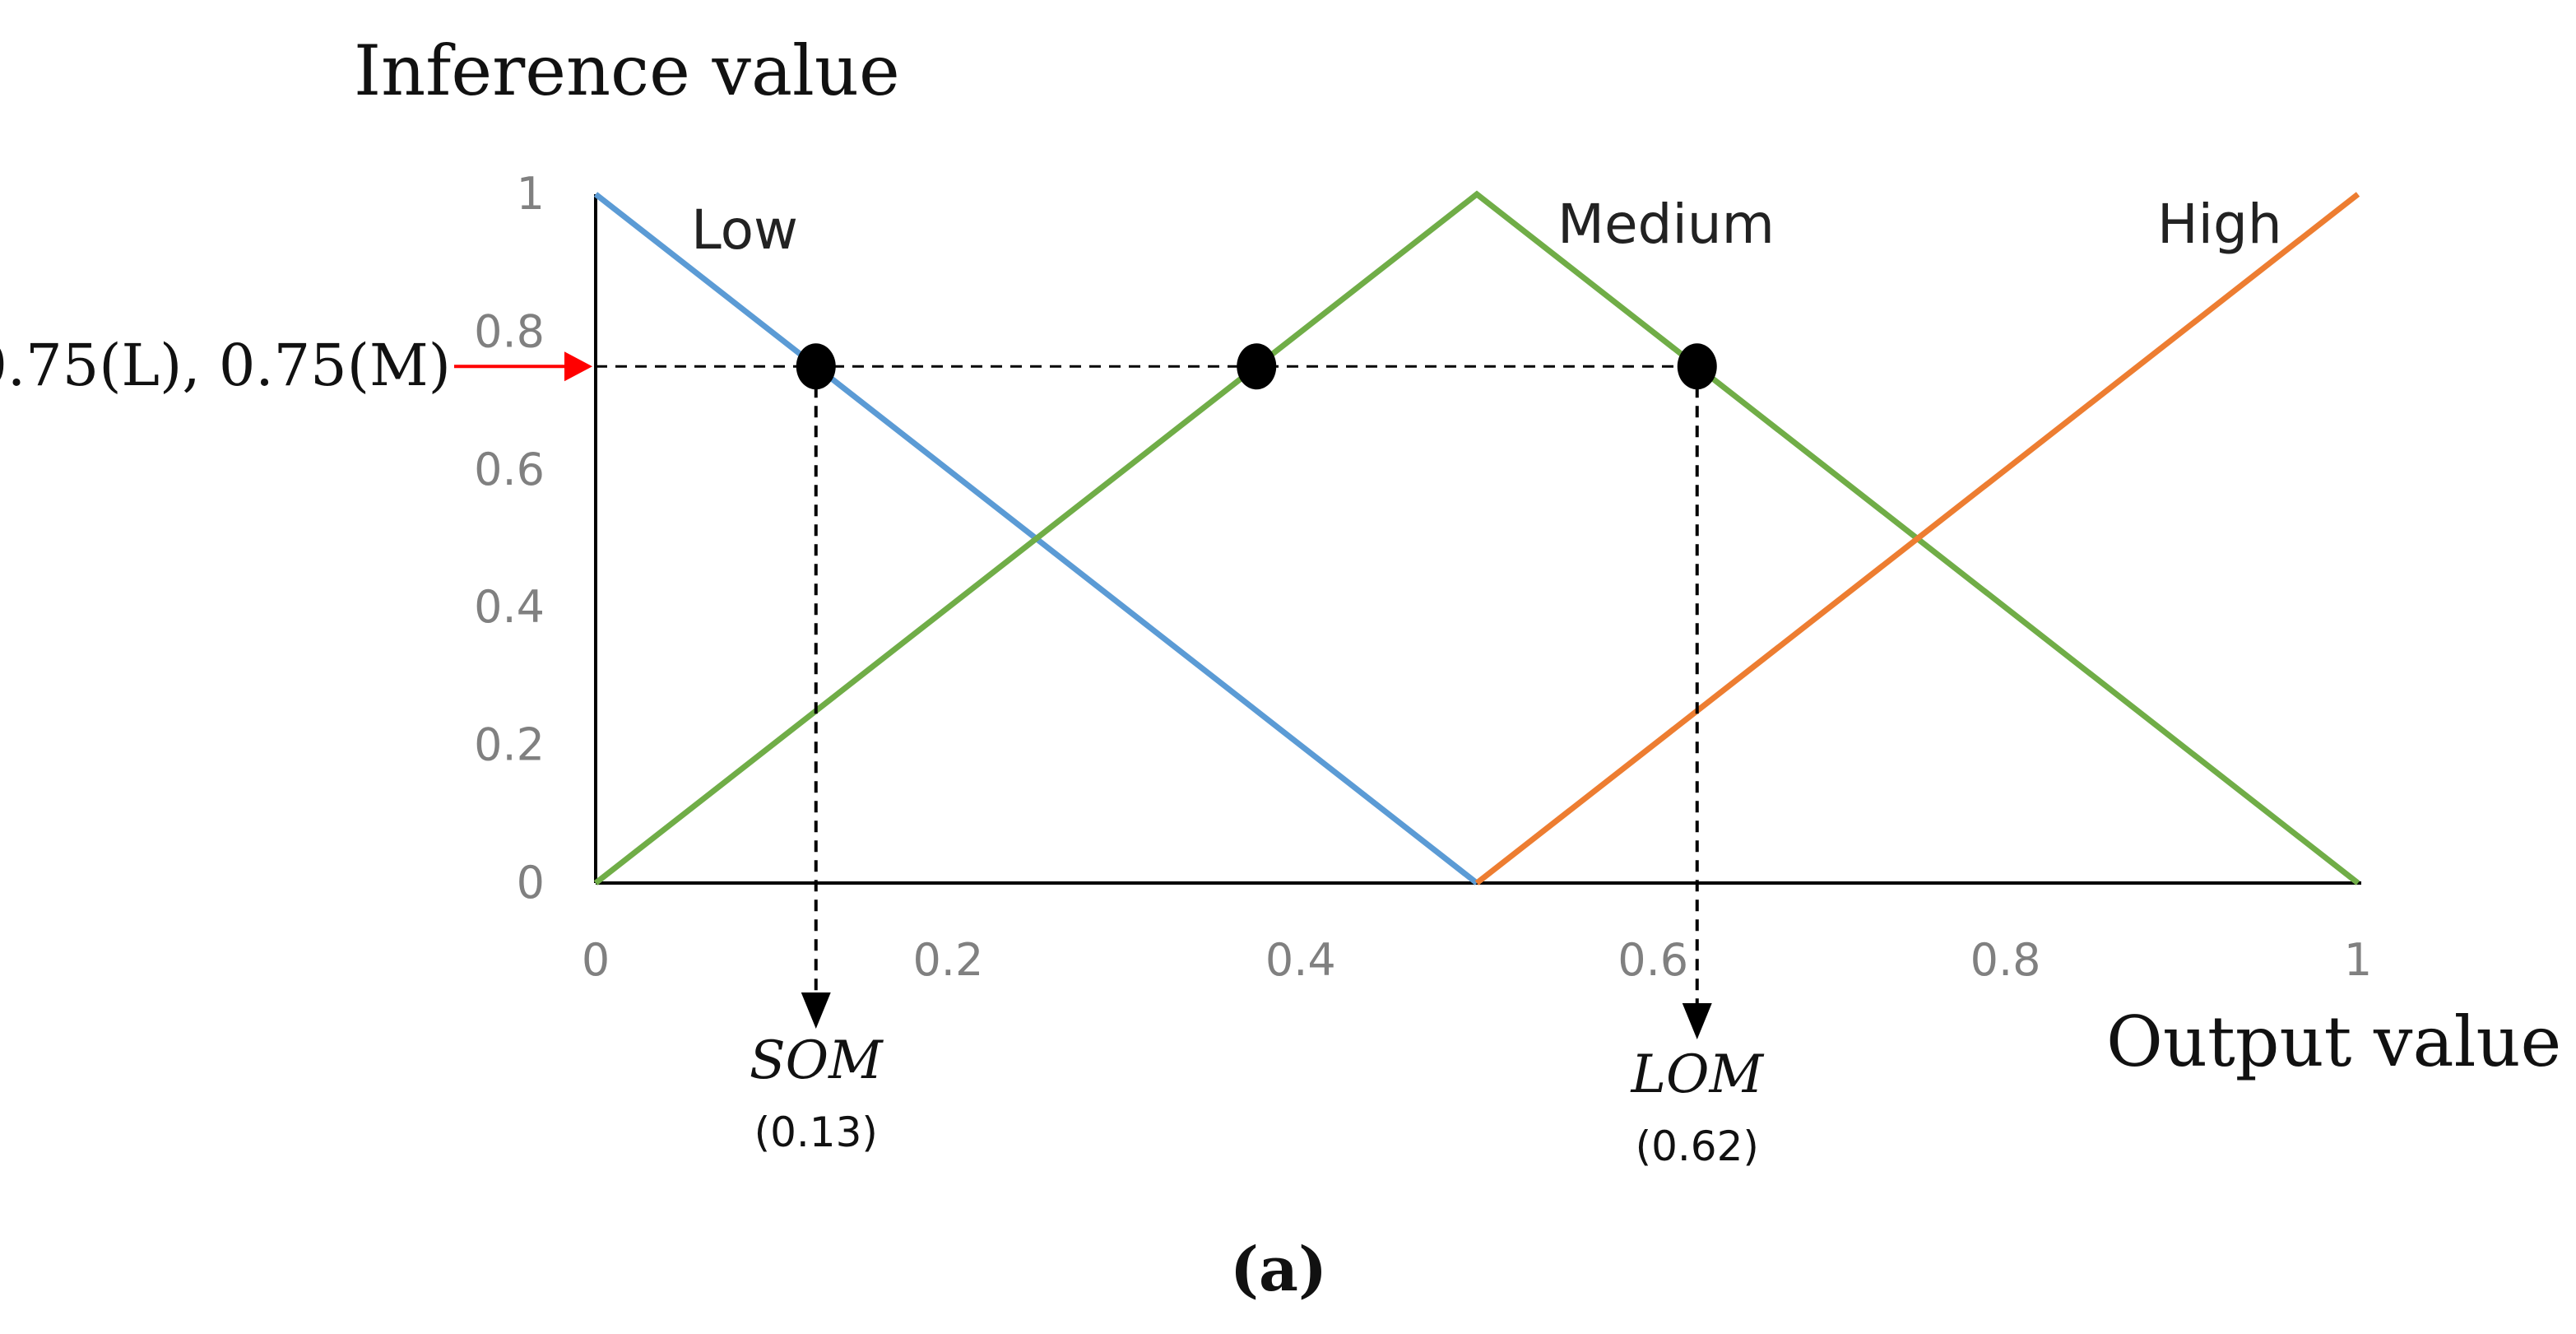 The width and height of the screenshot is (2576, 1334). Describe the element at coordinates (817, 1060) in the screenshot. I see `marker-name-som: SOM` at that location.